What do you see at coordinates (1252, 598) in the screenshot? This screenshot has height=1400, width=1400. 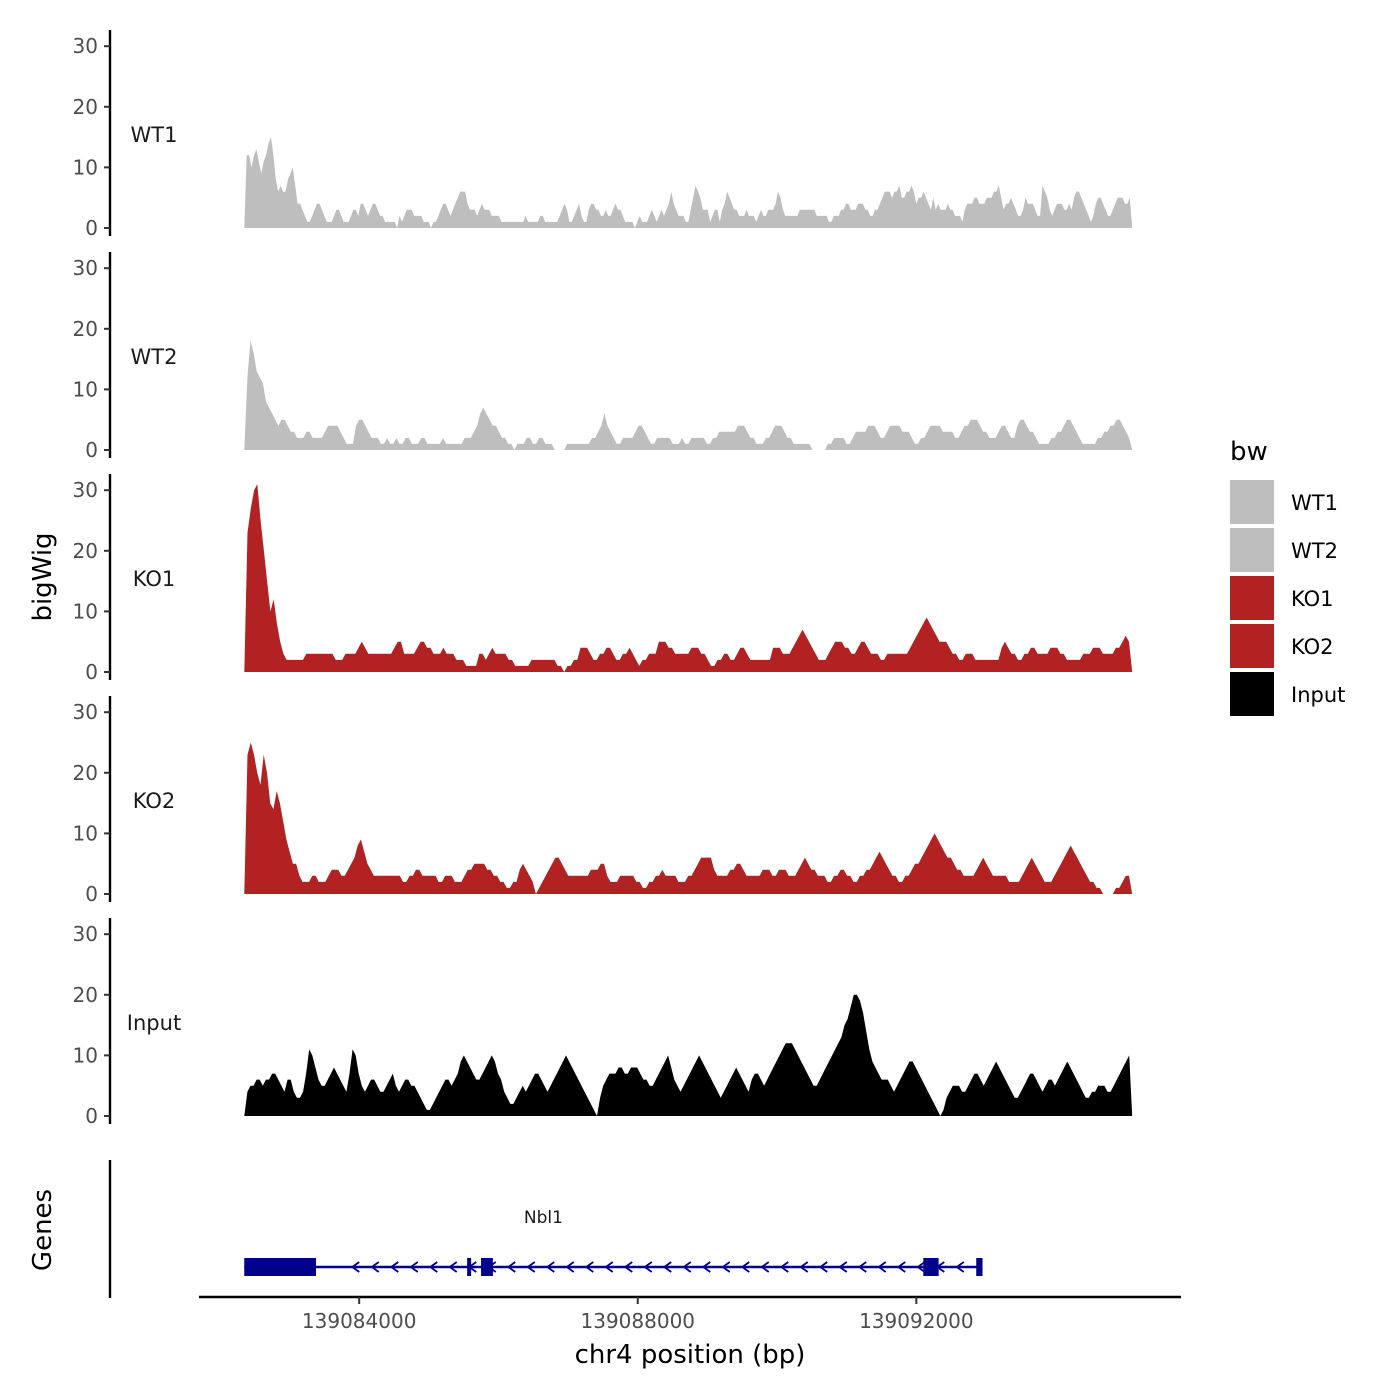 I see `legend-key-ko1` at bounding box center [1252, 598].